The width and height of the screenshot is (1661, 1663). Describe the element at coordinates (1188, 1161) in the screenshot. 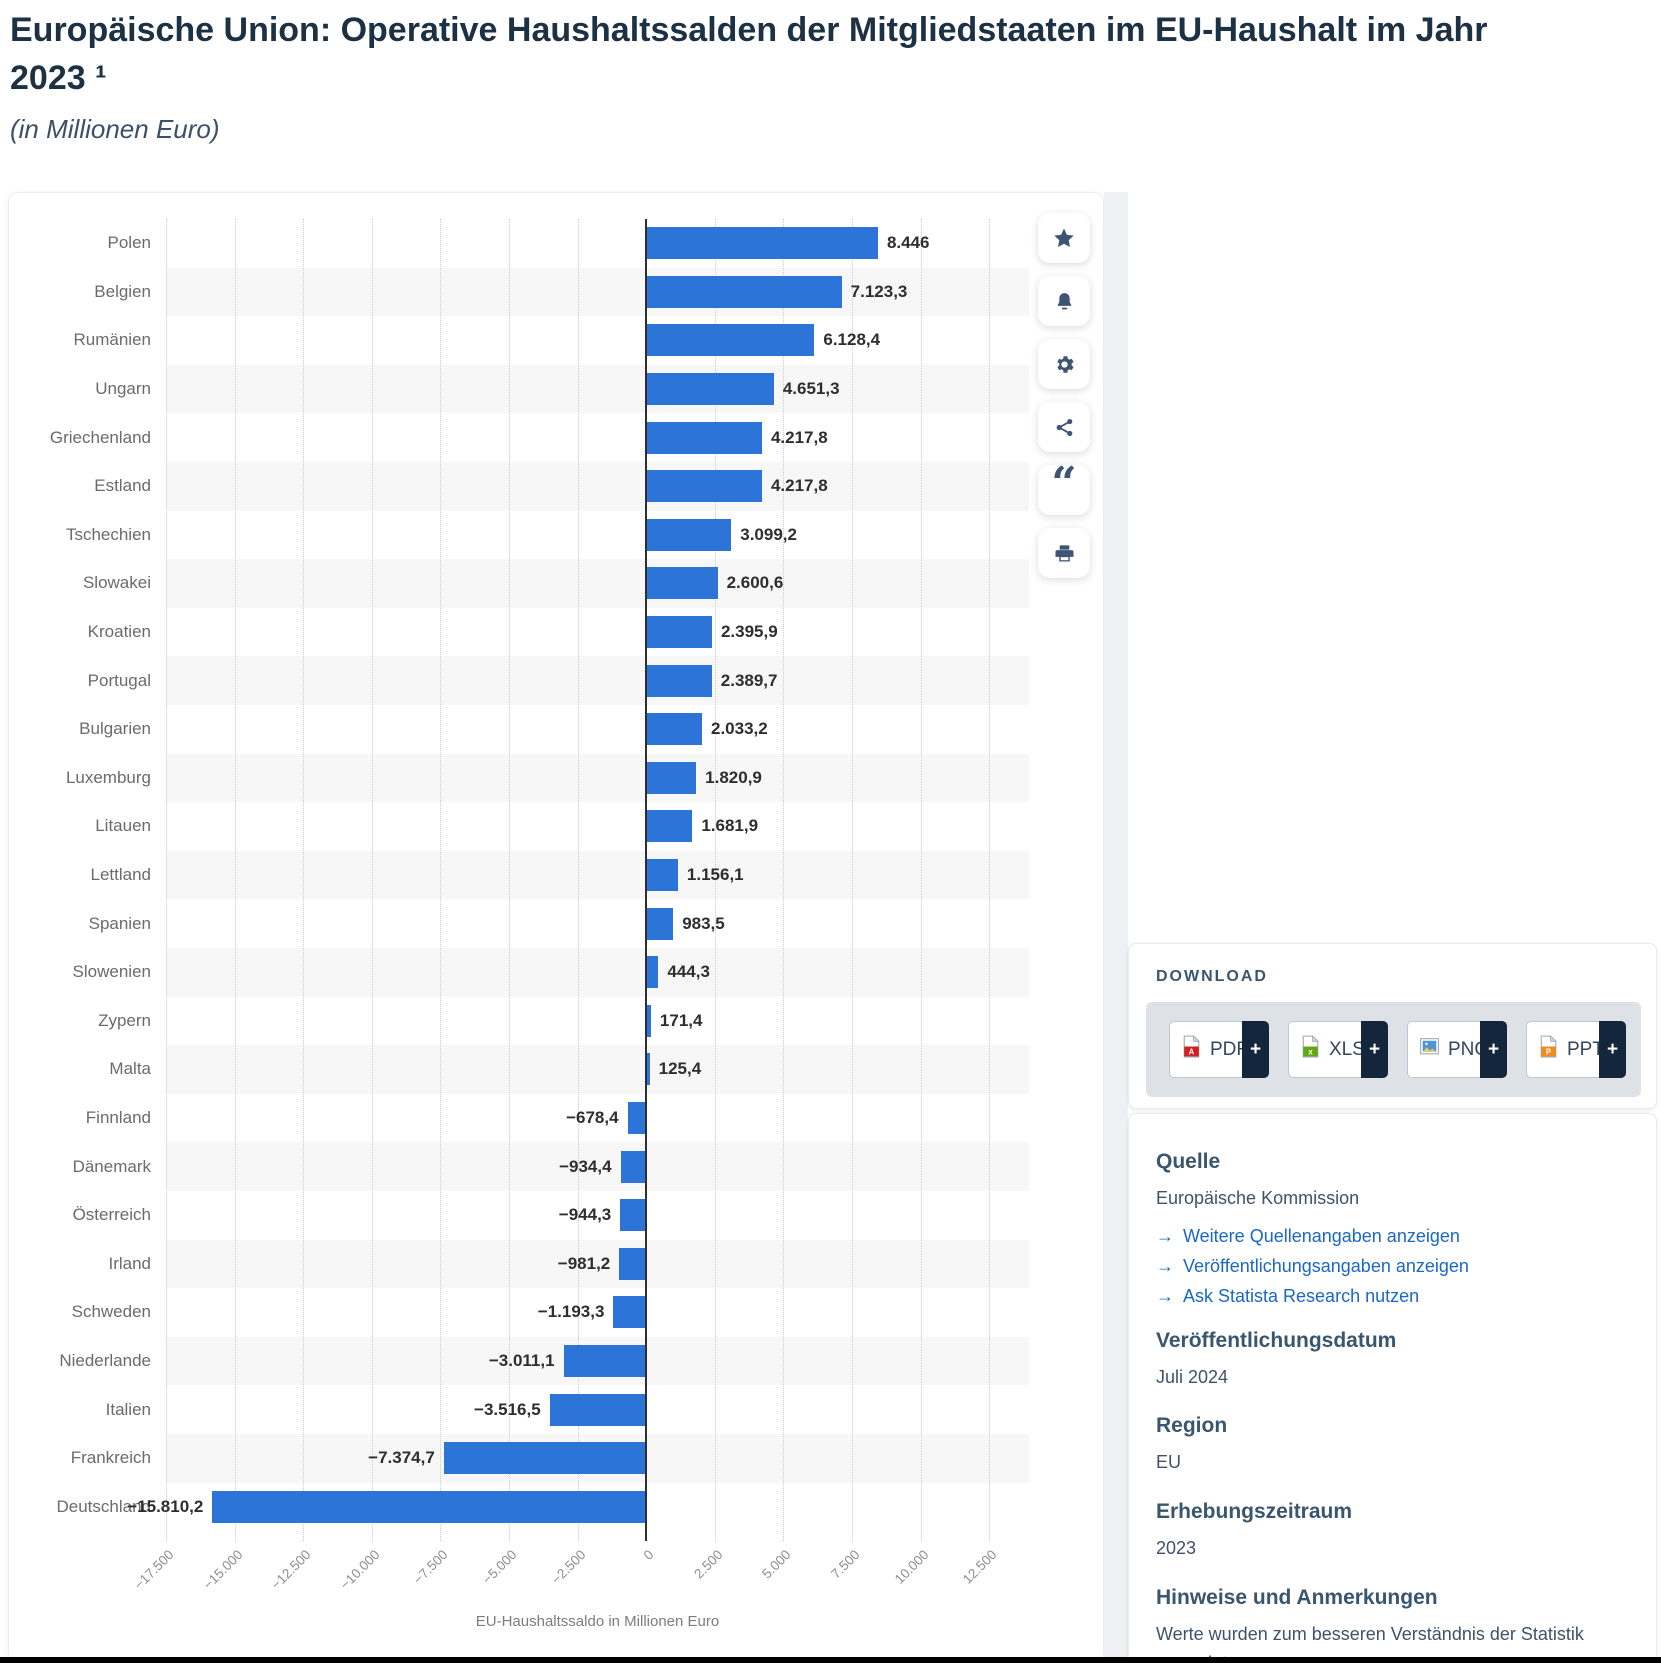

I see `source-heading: Quelle` at that location.